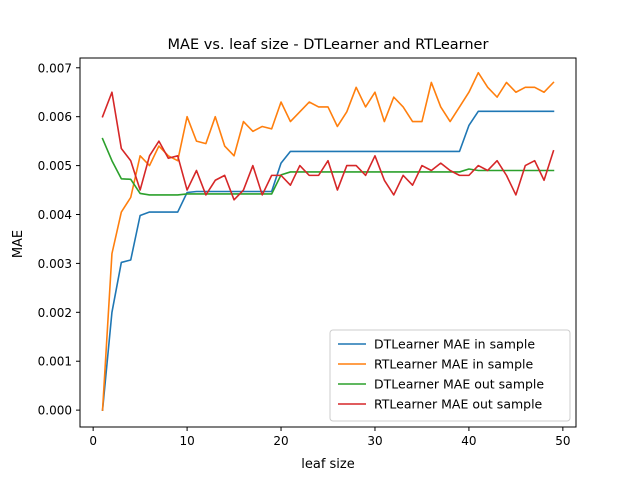 Image resolution: width=640 pixels, height=484 pixels. I want to click on x-tick-label: 20, so click(280, 441).